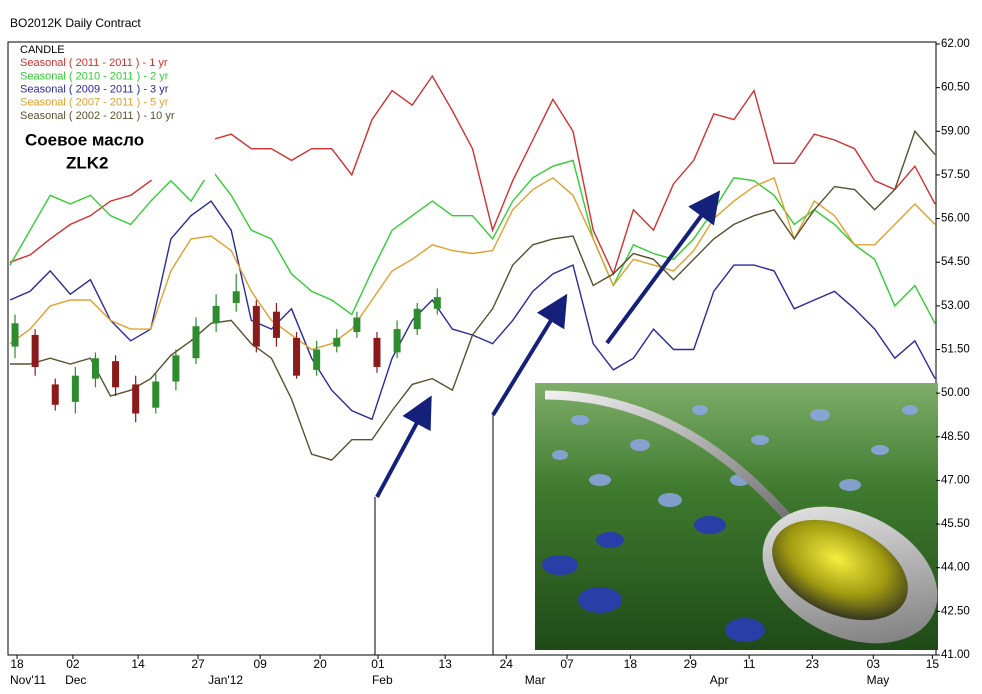 The width and height of the screenshot is (982, 694). What do you see at coordinates (874, 664) in the screenshot?
I see `x-tick-label: 03` at bounding box center [874, 664].